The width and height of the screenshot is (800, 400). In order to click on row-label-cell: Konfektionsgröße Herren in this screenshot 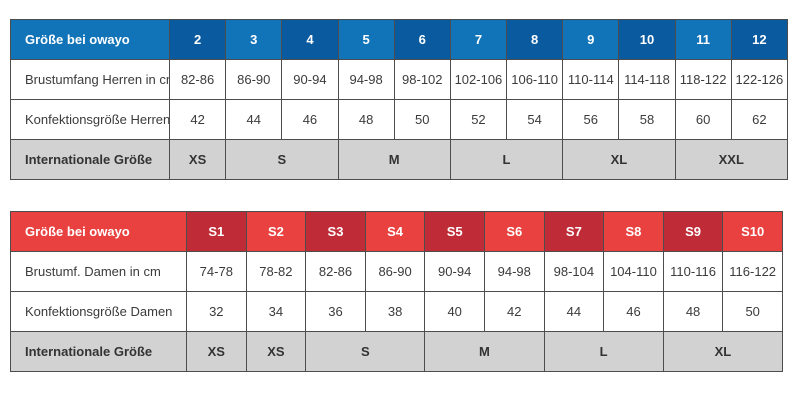, I will do `click(90, 119)`.